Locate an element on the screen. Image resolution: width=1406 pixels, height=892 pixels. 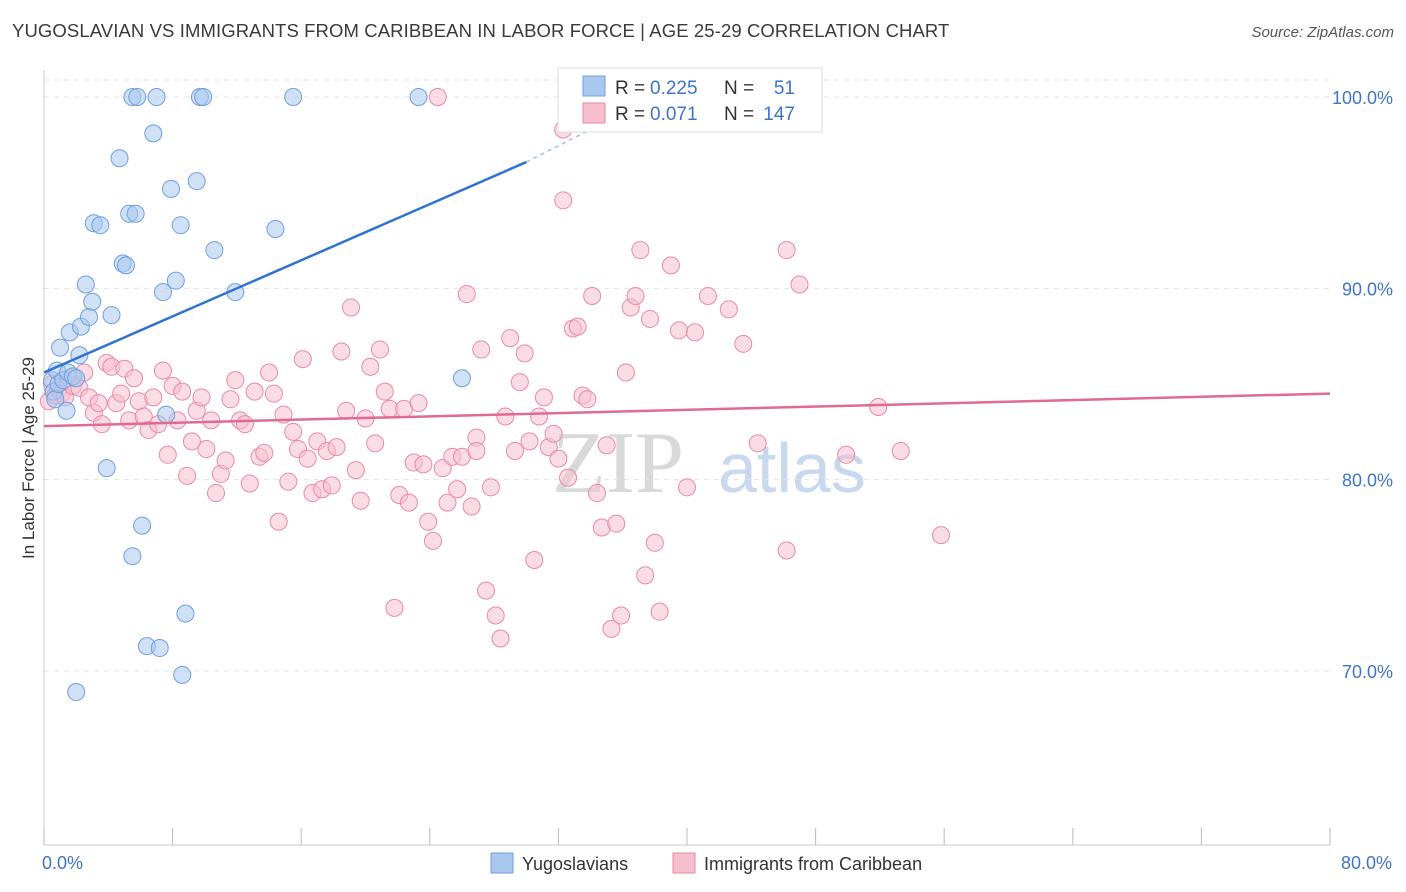
watermark-zip: ZIP is located at coordinates (618, 463).